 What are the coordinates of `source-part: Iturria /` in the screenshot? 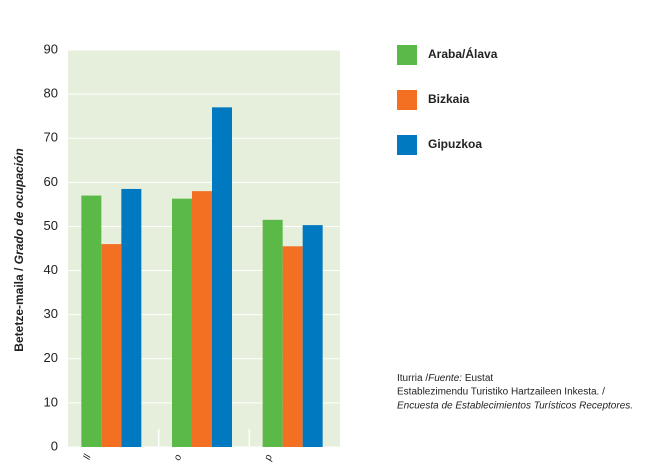 It's located at (412, 378).